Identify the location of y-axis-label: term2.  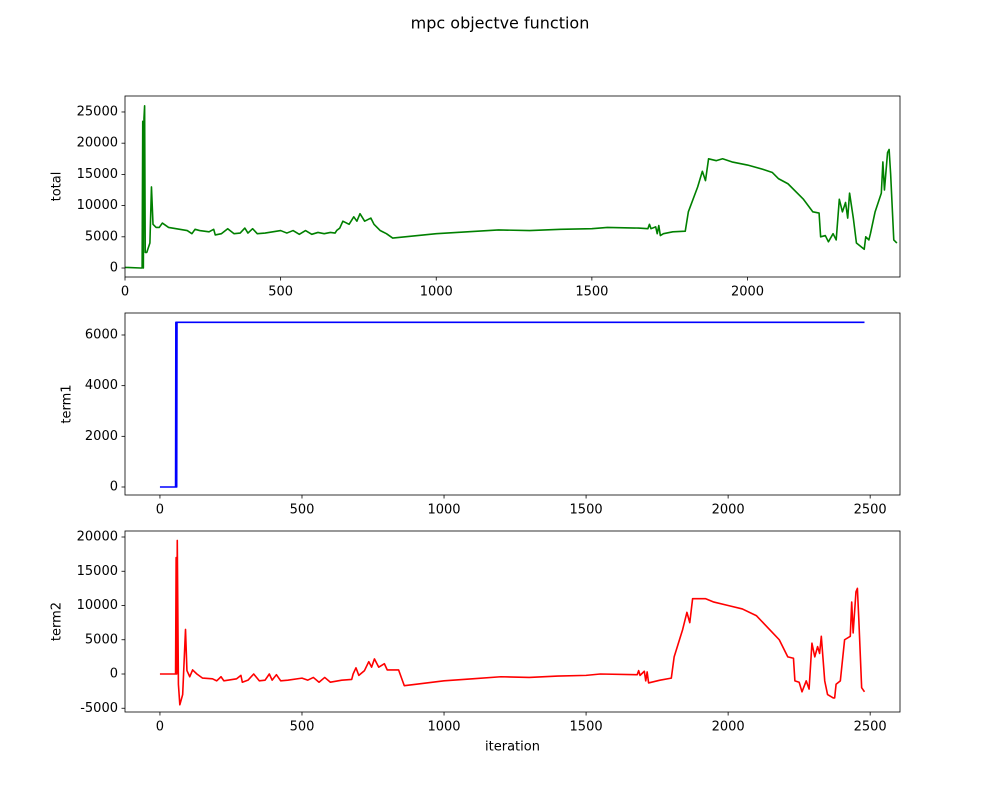
(57, 621).